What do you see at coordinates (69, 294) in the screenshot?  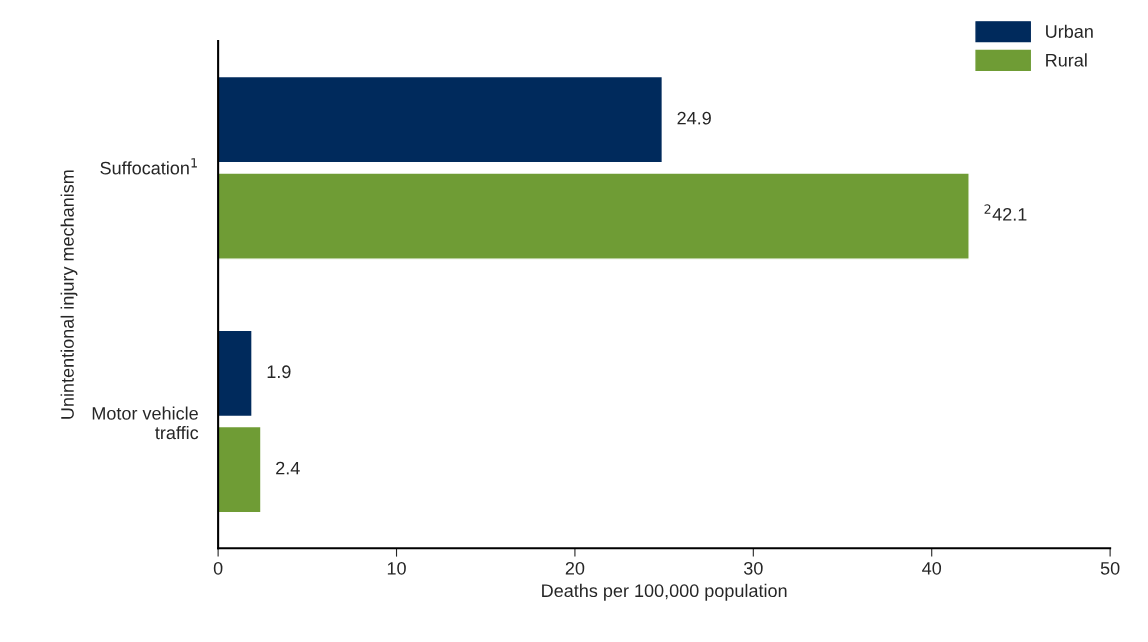 I see `y-axis-title: Unintentional injury mechanism` at bounding box center [69, 294].